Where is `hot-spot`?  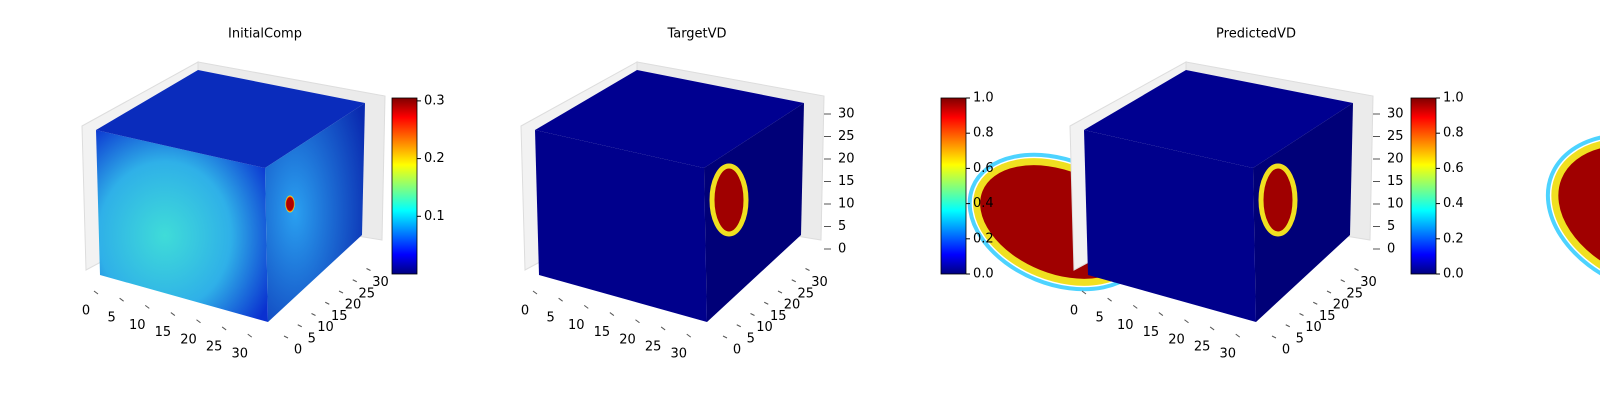 hot-spot is located at coordinates (290, 204).